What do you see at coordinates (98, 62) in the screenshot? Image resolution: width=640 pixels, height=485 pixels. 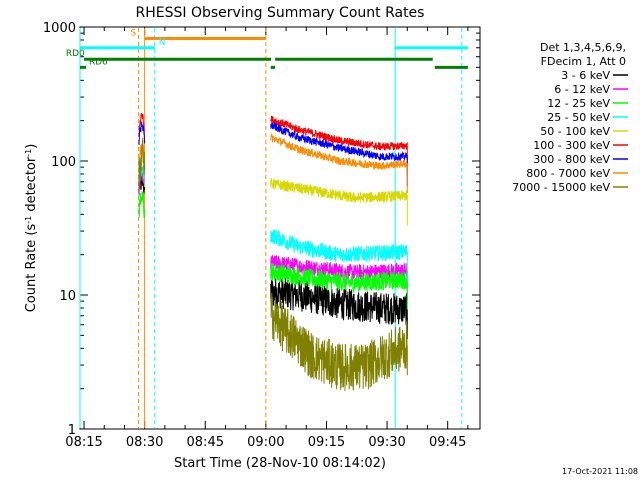 I see `flag-label-rd6: RD6` at bounding box center [98, 62].